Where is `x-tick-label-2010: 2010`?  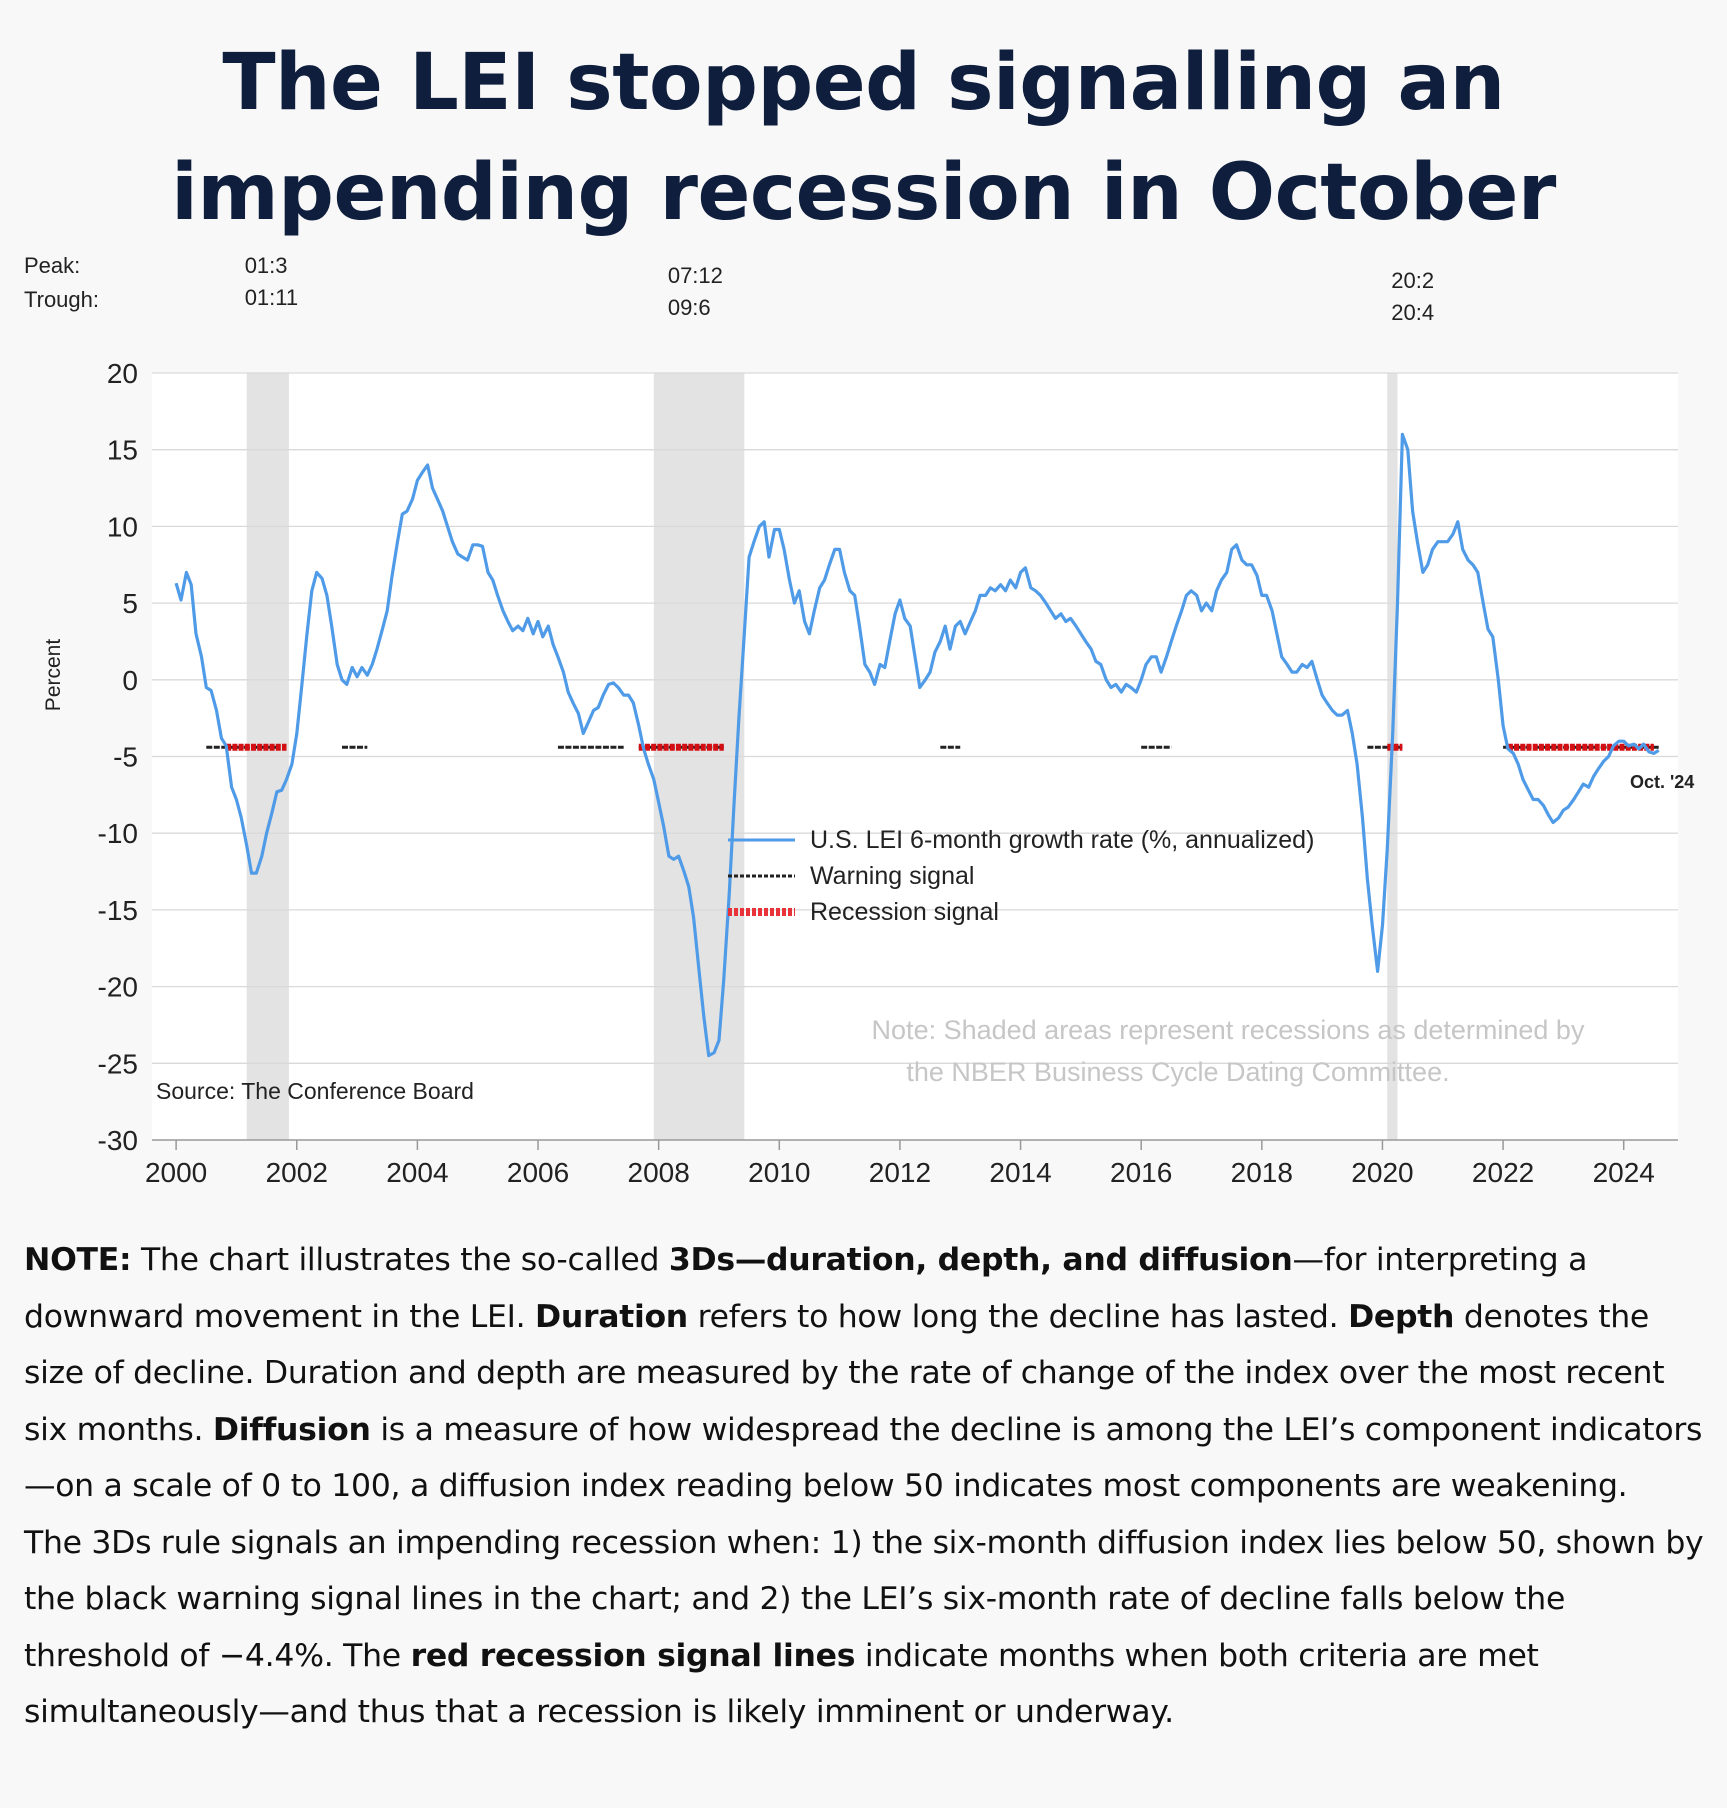
x-tick-label-2010: 2010 is located at coordinates (779, 1171).